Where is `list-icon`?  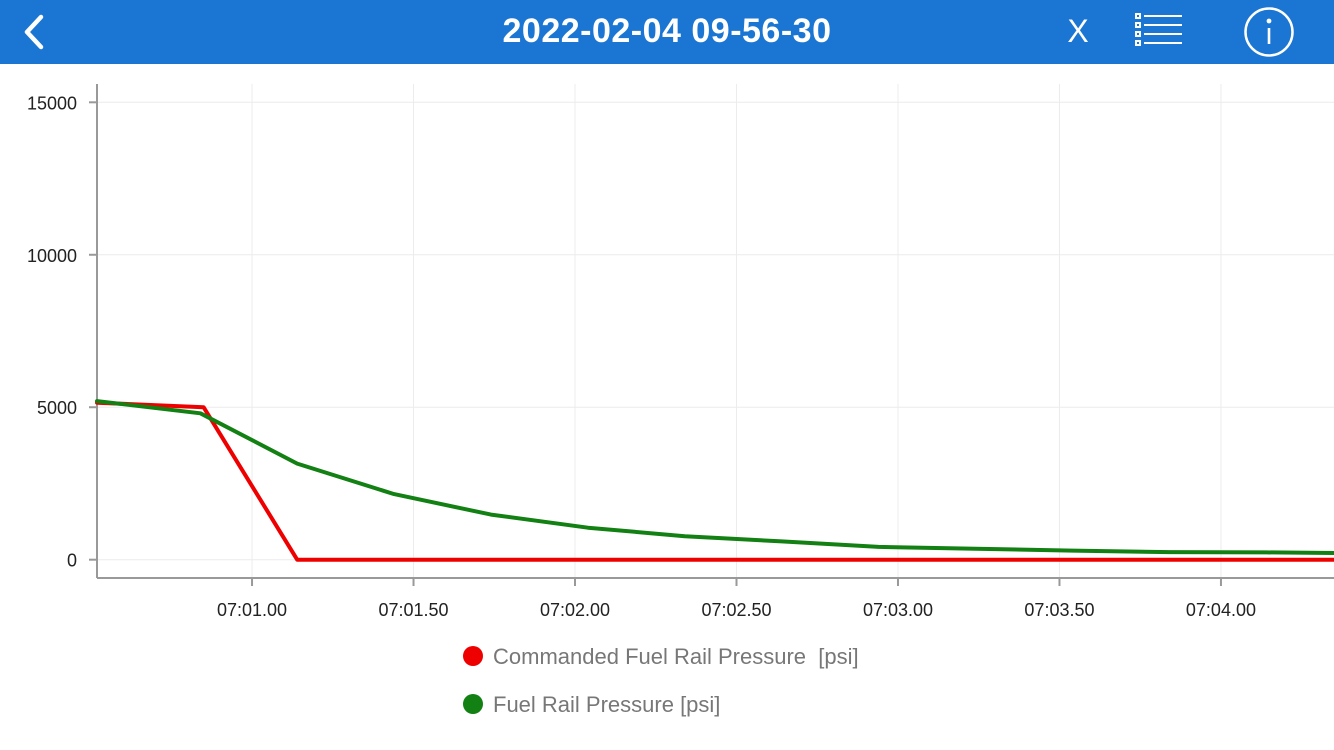 list-icon is located at coordinates (1158, 29).